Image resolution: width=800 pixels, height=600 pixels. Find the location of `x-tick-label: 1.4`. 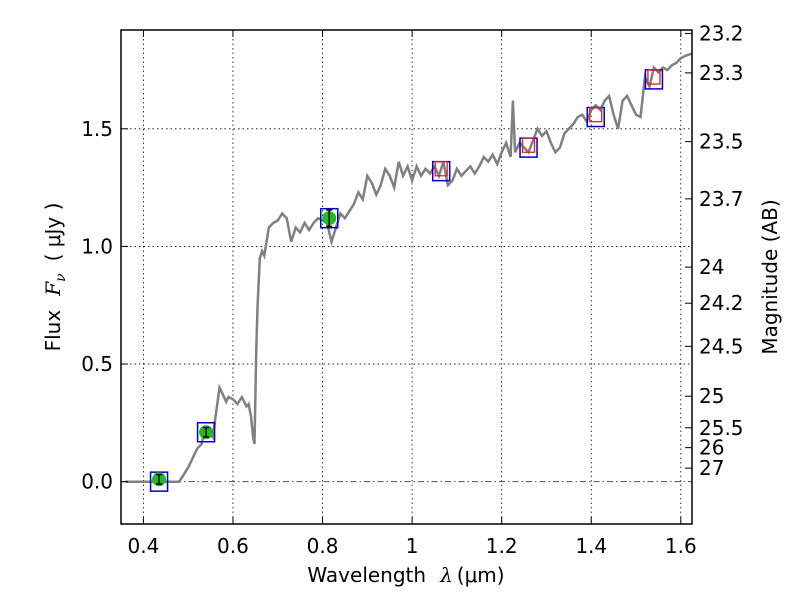

x-tick-label: 1.4 is located at coordinates (591, 546).